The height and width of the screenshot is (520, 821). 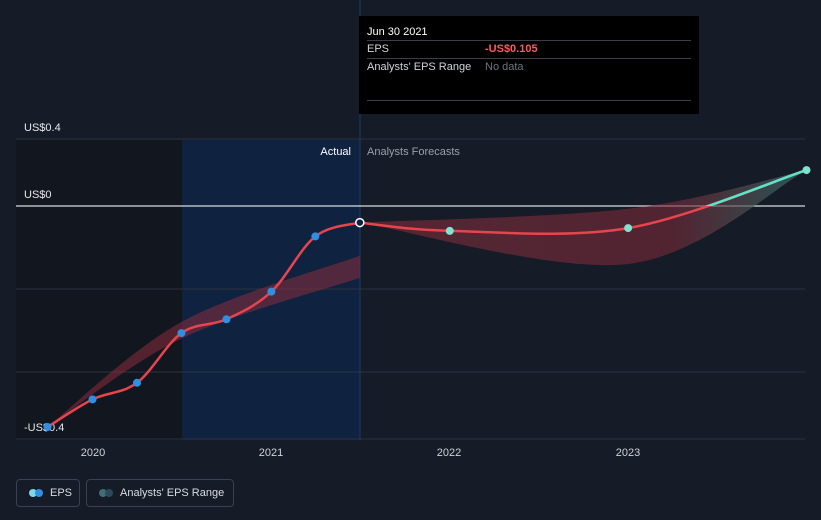 What do you see at coordinates (504, 67) in the screenshot?
I see `tooltip-range-value: No data` at bounding box center [504, 67].